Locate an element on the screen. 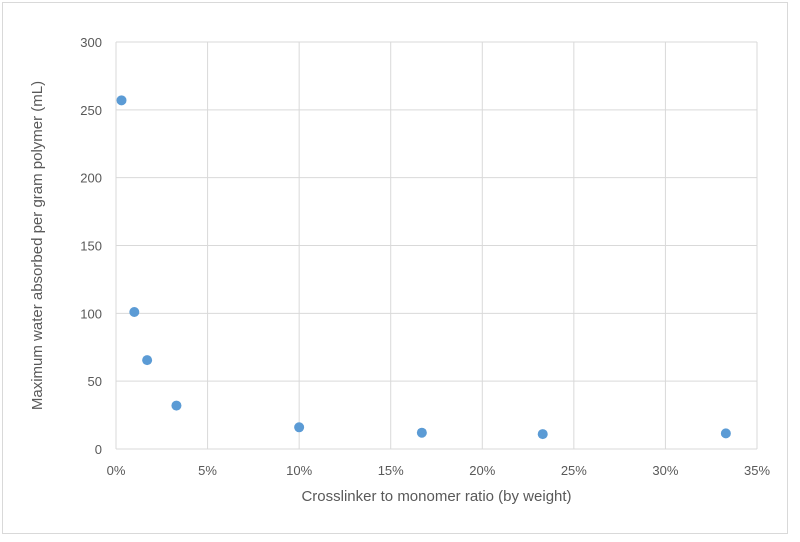 The height and width of the screenshot is (542, 800). y-tick-label: 50 is located at coordinates (95, 381).